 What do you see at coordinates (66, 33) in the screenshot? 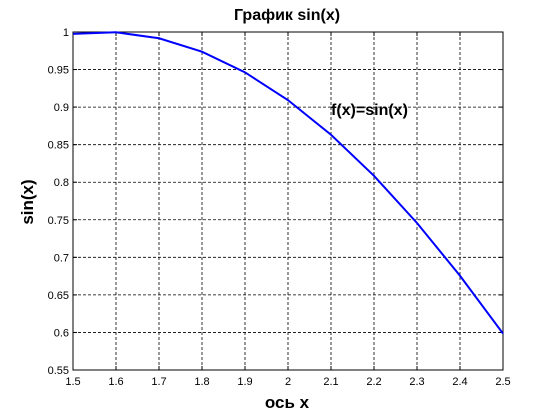
I see `y-tick-label: 1` at bounding box center [66, 33].